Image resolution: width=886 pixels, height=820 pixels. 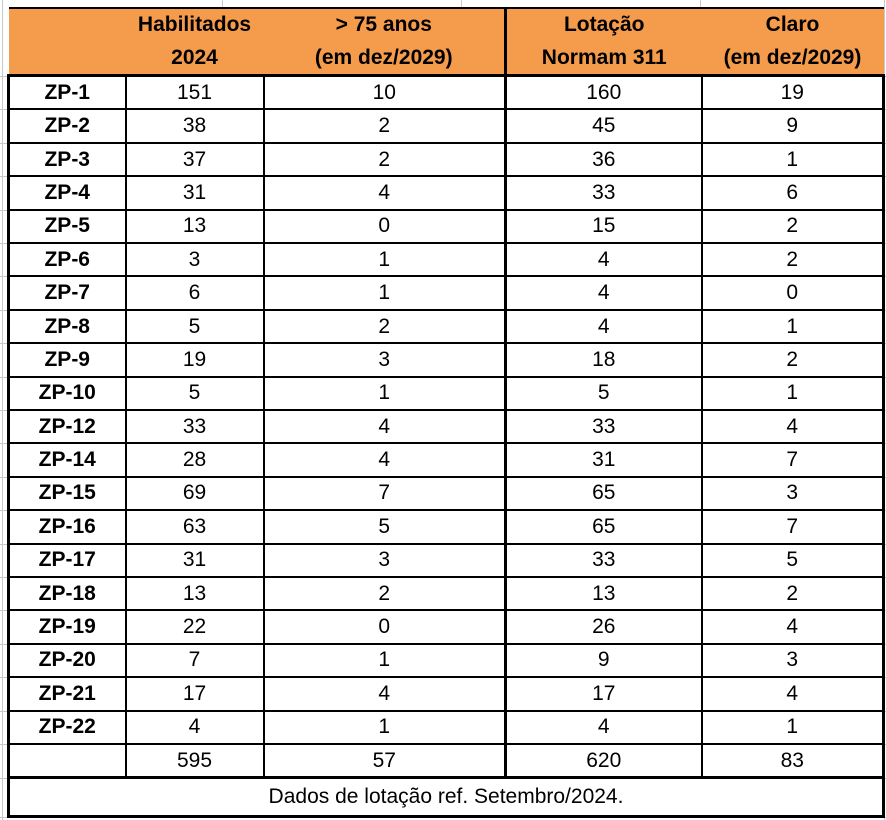 What do you see at coordinates (603, 761) in the screenshot?
I see `totals-lotacao-cell: 620` at bounding box center [603, 761].